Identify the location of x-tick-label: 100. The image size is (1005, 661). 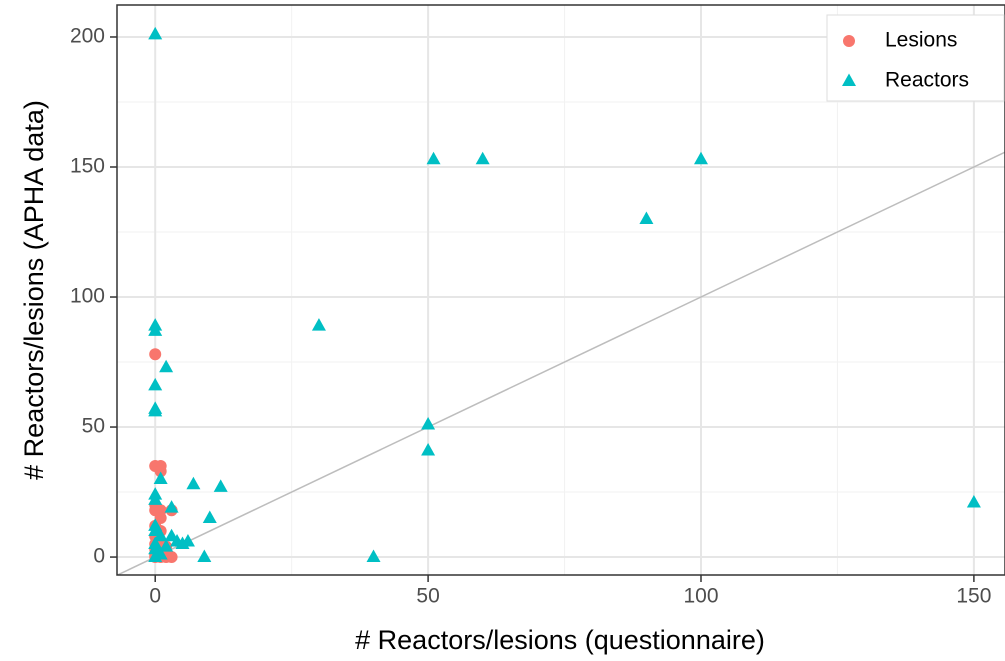
(700, 596).